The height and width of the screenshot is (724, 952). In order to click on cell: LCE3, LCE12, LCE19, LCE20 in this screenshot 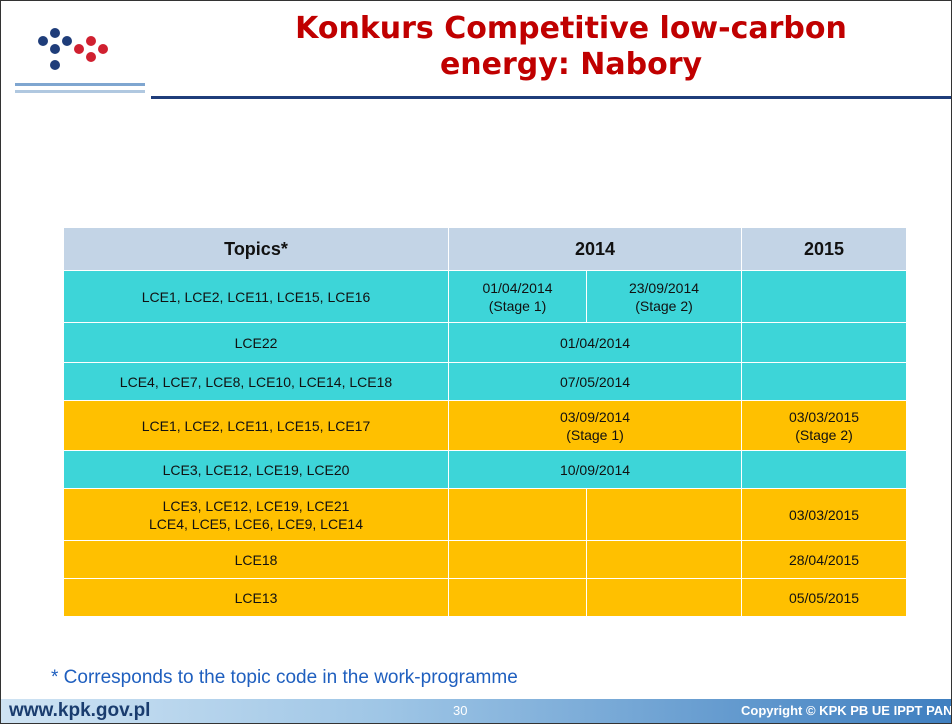, I will do `click(256, 469)`.